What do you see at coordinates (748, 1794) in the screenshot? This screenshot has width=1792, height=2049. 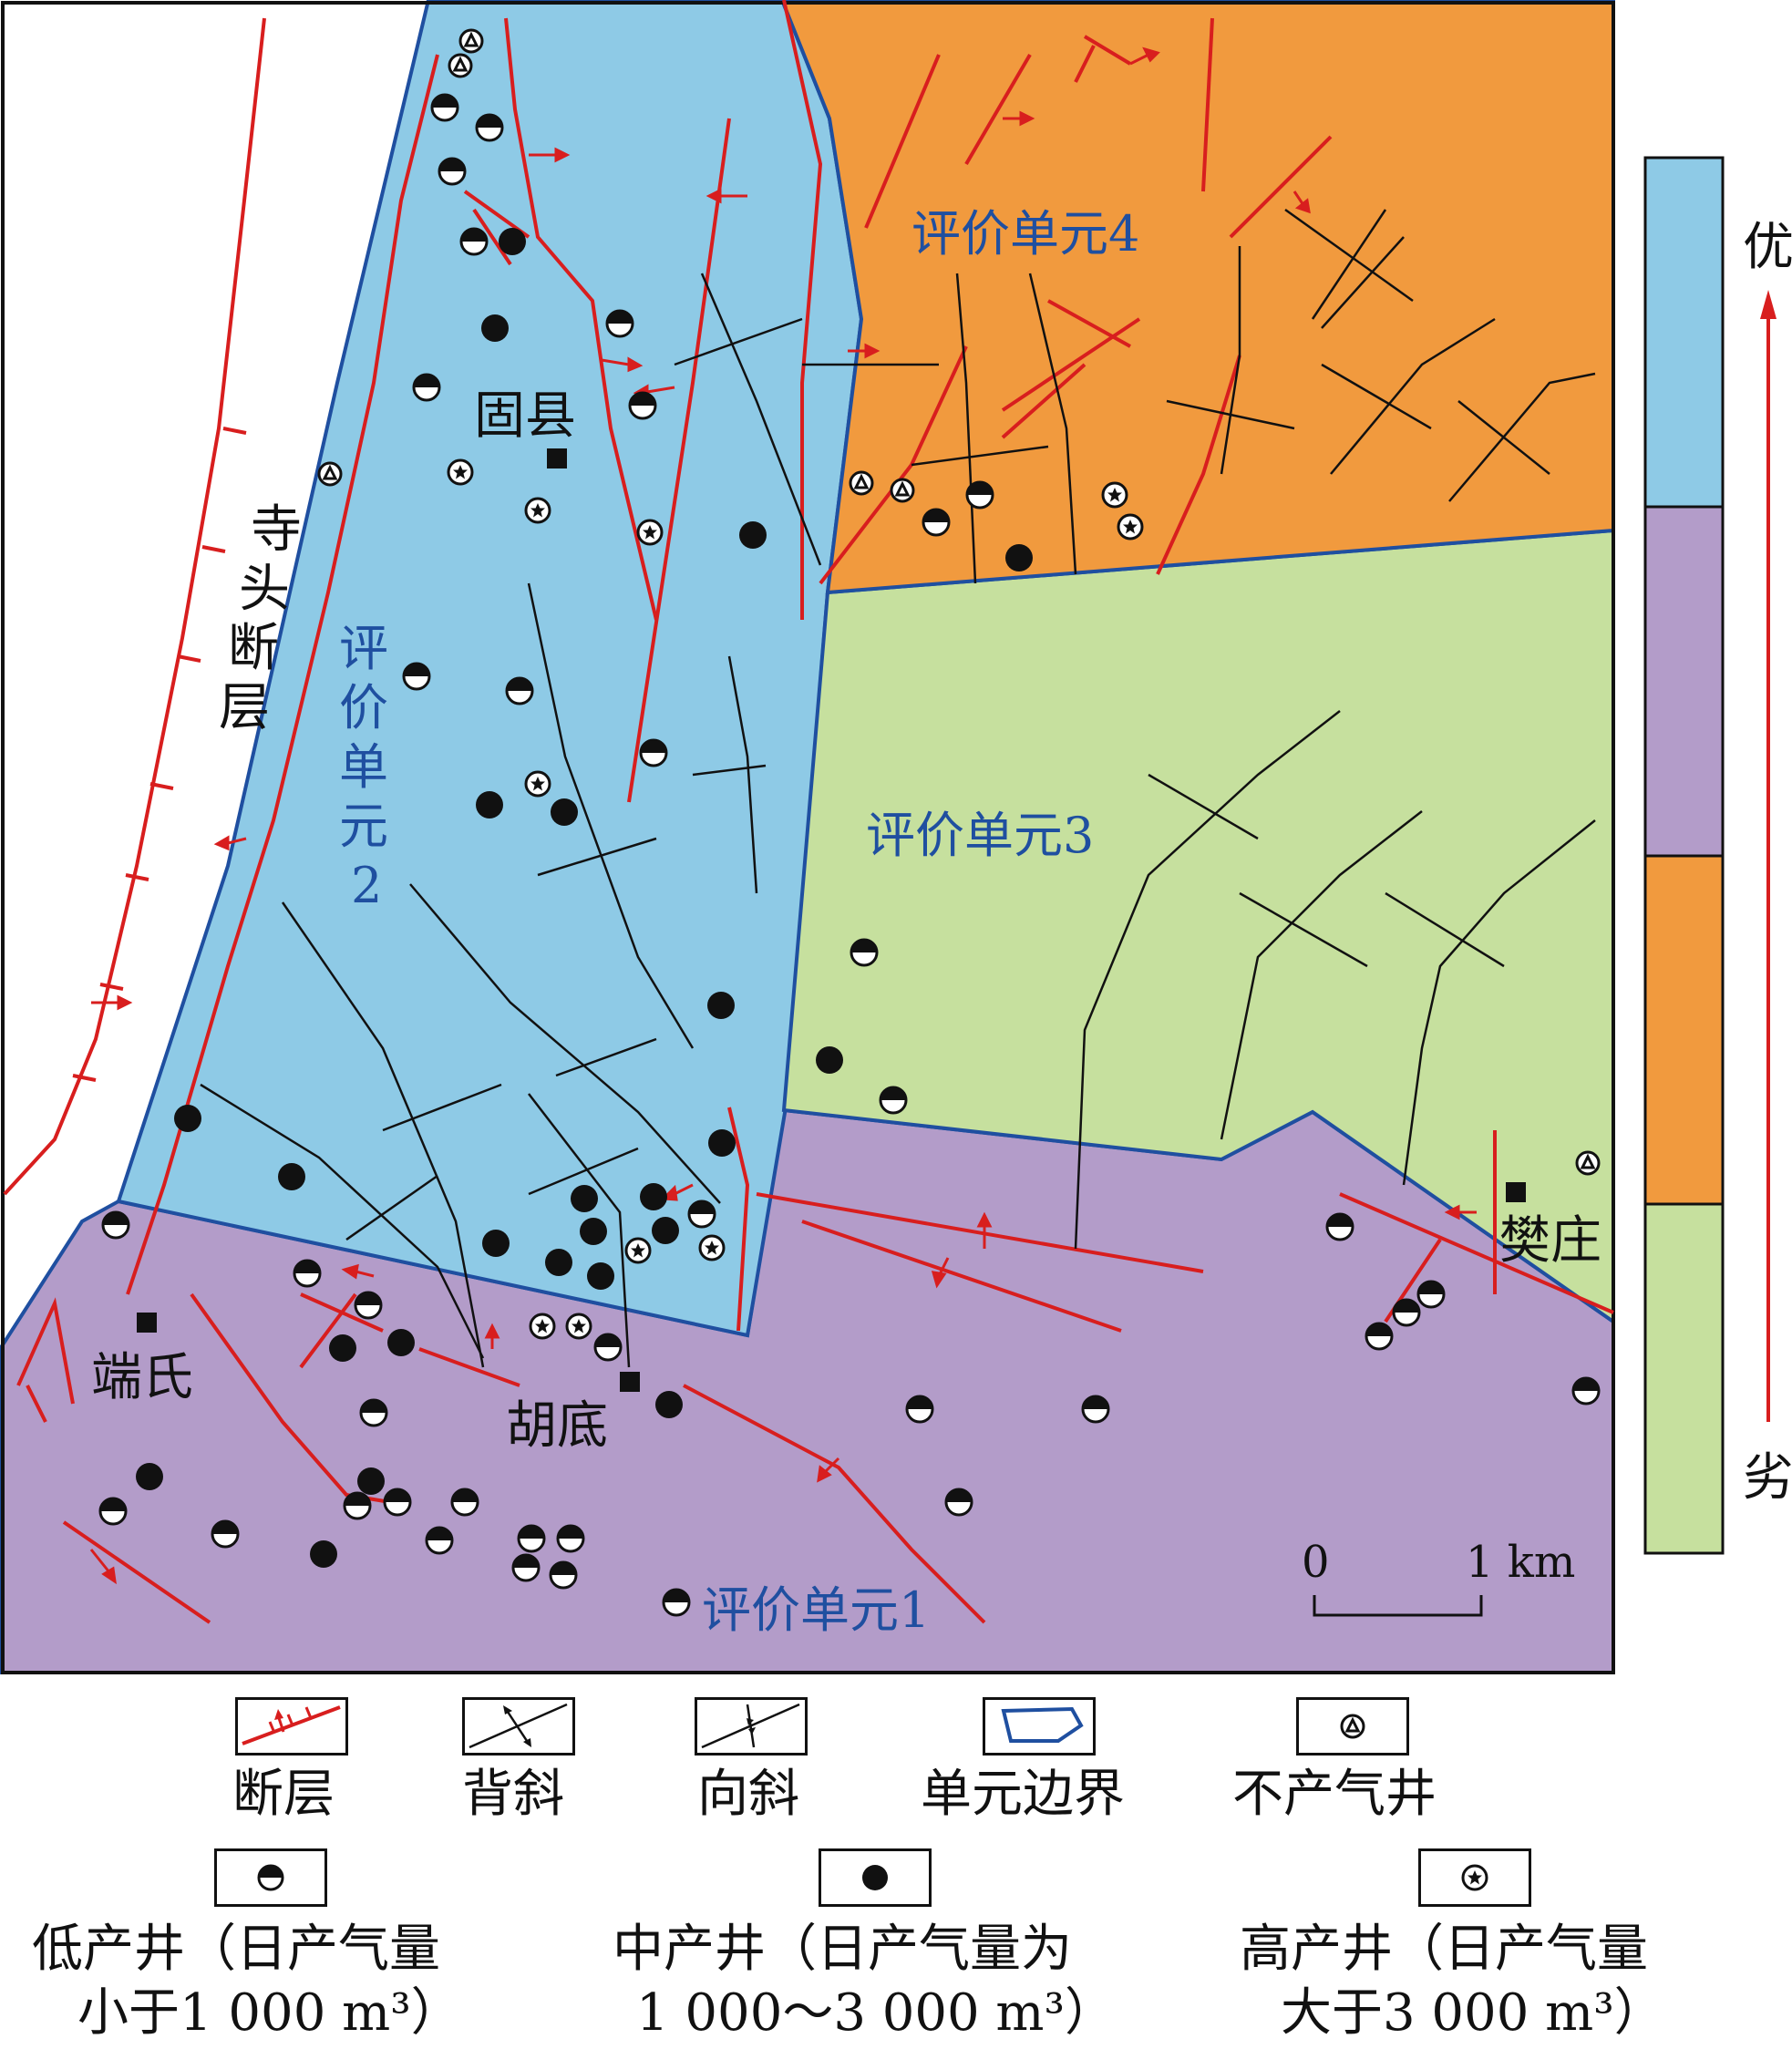 I see `legend-syncline-label: 向斜` at bounding box center [748, 1794].